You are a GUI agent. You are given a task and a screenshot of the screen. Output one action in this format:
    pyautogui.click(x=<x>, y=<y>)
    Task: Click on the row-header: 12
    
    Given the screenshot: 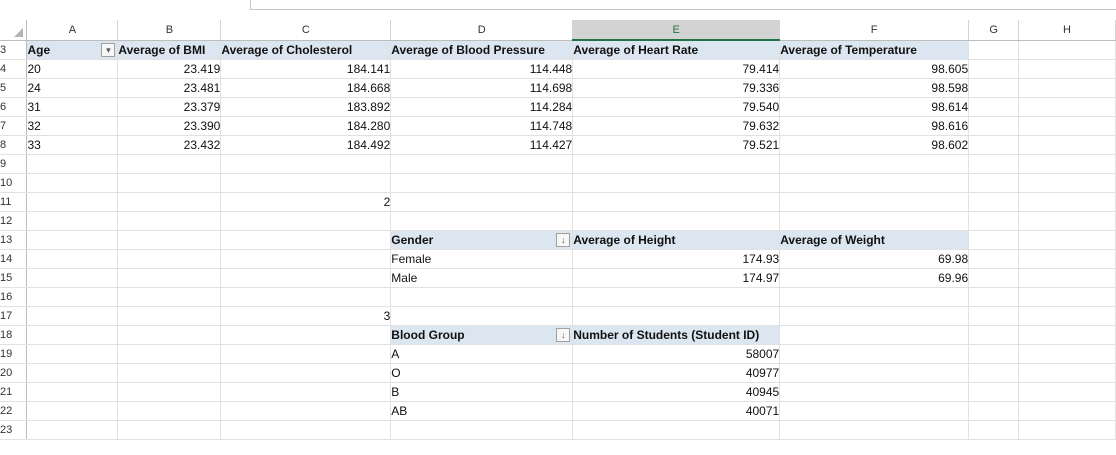 What is the action you would take?
    pyautogui.click(x=14, y=221)
    